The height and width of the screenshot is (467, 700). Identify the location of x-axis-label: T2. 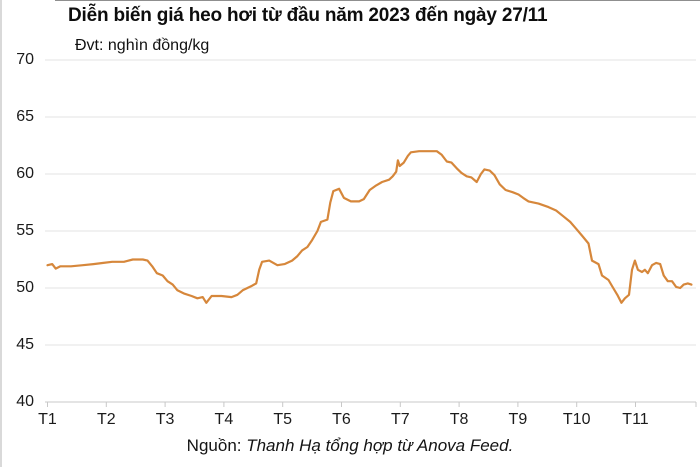
(106, 419).